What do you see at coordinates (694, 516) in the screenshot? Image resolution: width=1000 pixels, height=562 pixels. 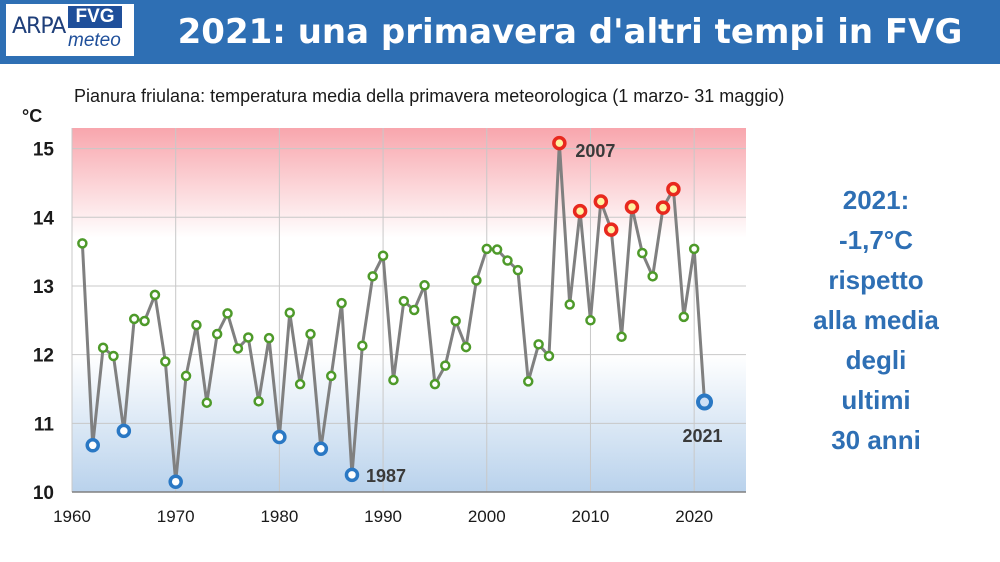 I see `x-tick-label: 2020` at bounding box center [694, 516].